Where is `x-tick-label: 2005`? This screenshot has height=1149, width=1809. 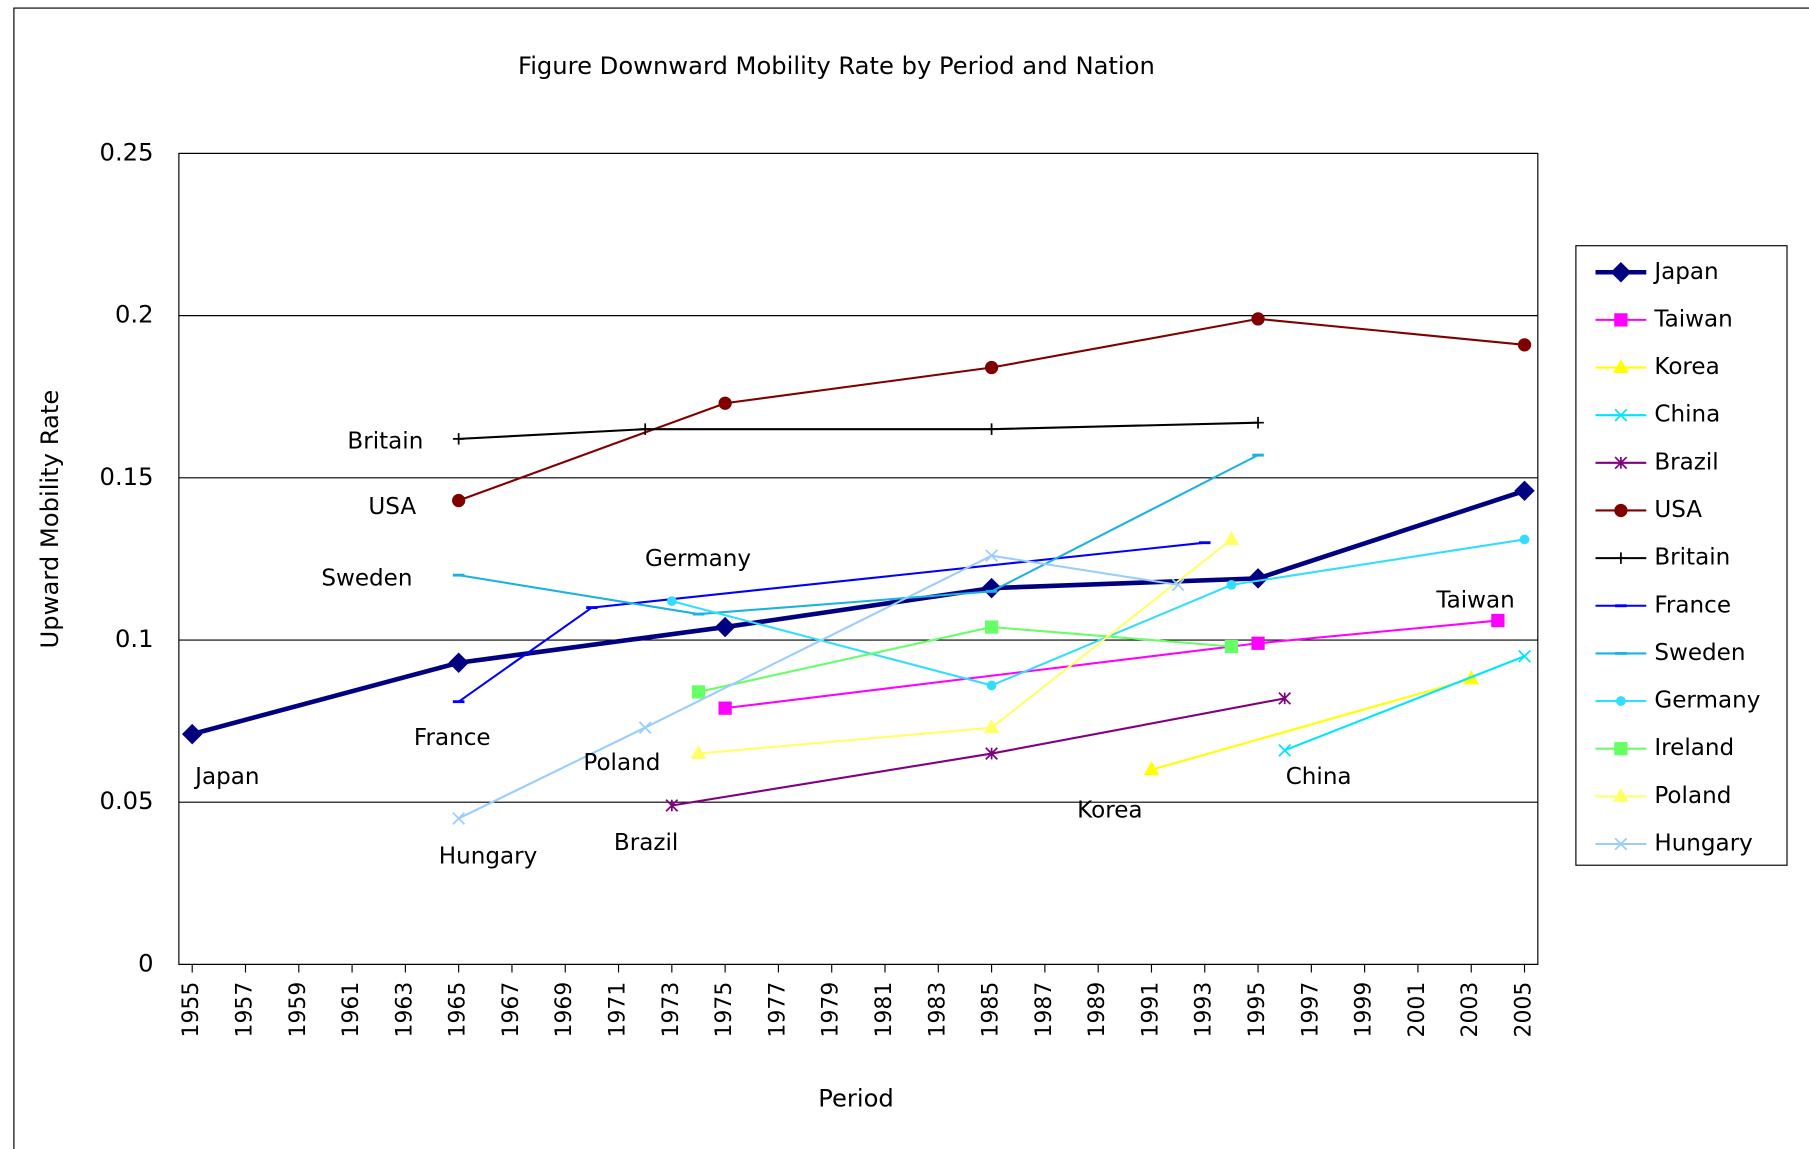 x-tick-label: 2005 is located at coordinates (1524, 1010).